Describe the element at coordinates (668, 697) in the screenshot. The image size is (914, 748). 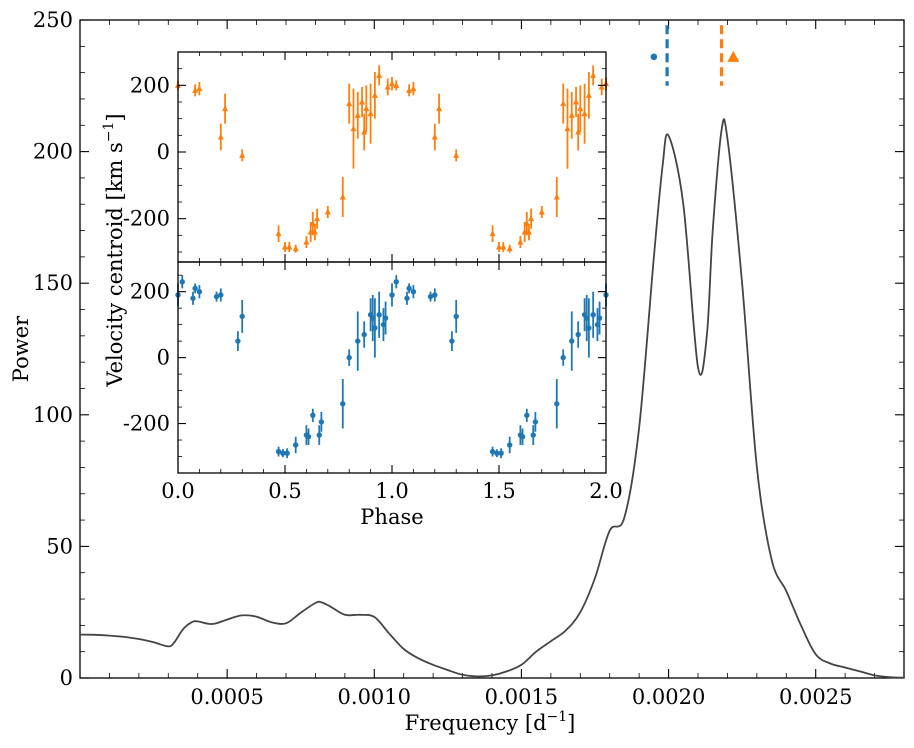
I see `main-x-tick-label: 0.0020` at that location.